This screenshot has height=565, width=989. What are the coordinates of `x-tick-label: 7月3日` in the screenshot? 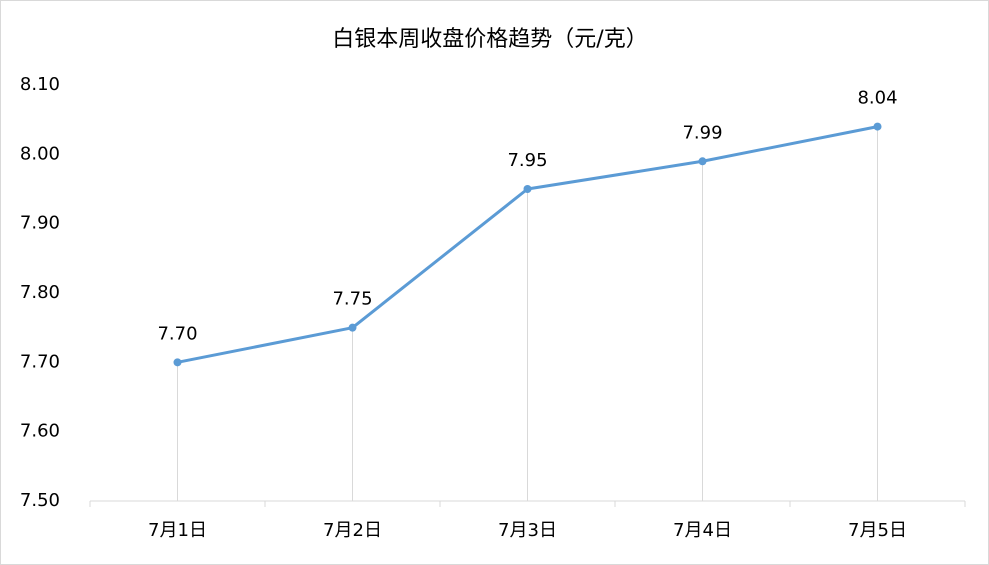 It's located at (527, 530).